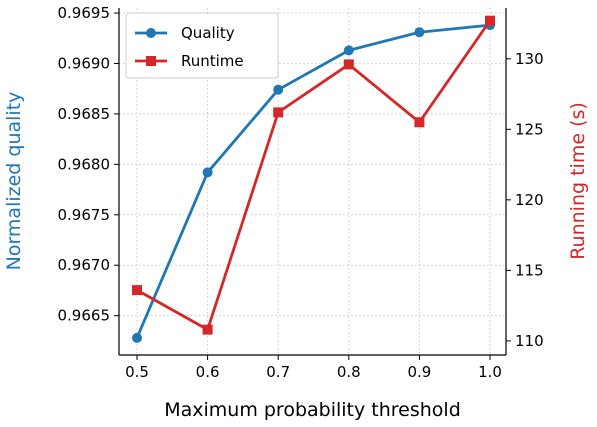 This screenshot has width=597, height=427. What do you see at coordinates (151, 61) in the screenshot?
I see `legend-runtime-marker` at bounding box center [151, 61].